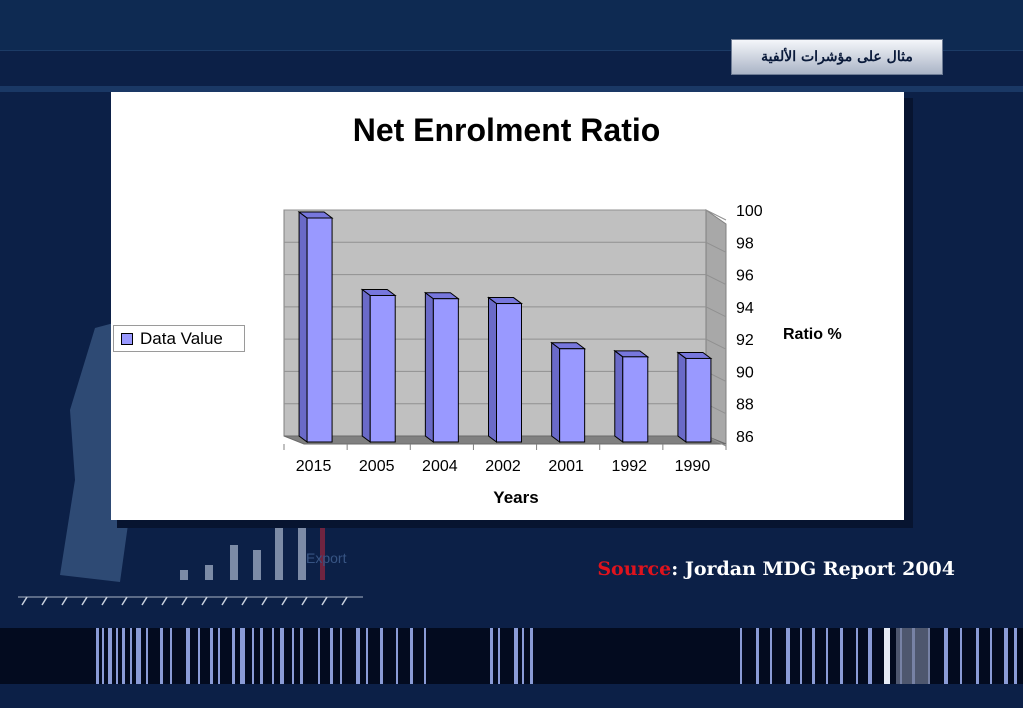 This screenshot has height=708, width=1023. I want to click on y-tick-label: 100, so click(749, 211).